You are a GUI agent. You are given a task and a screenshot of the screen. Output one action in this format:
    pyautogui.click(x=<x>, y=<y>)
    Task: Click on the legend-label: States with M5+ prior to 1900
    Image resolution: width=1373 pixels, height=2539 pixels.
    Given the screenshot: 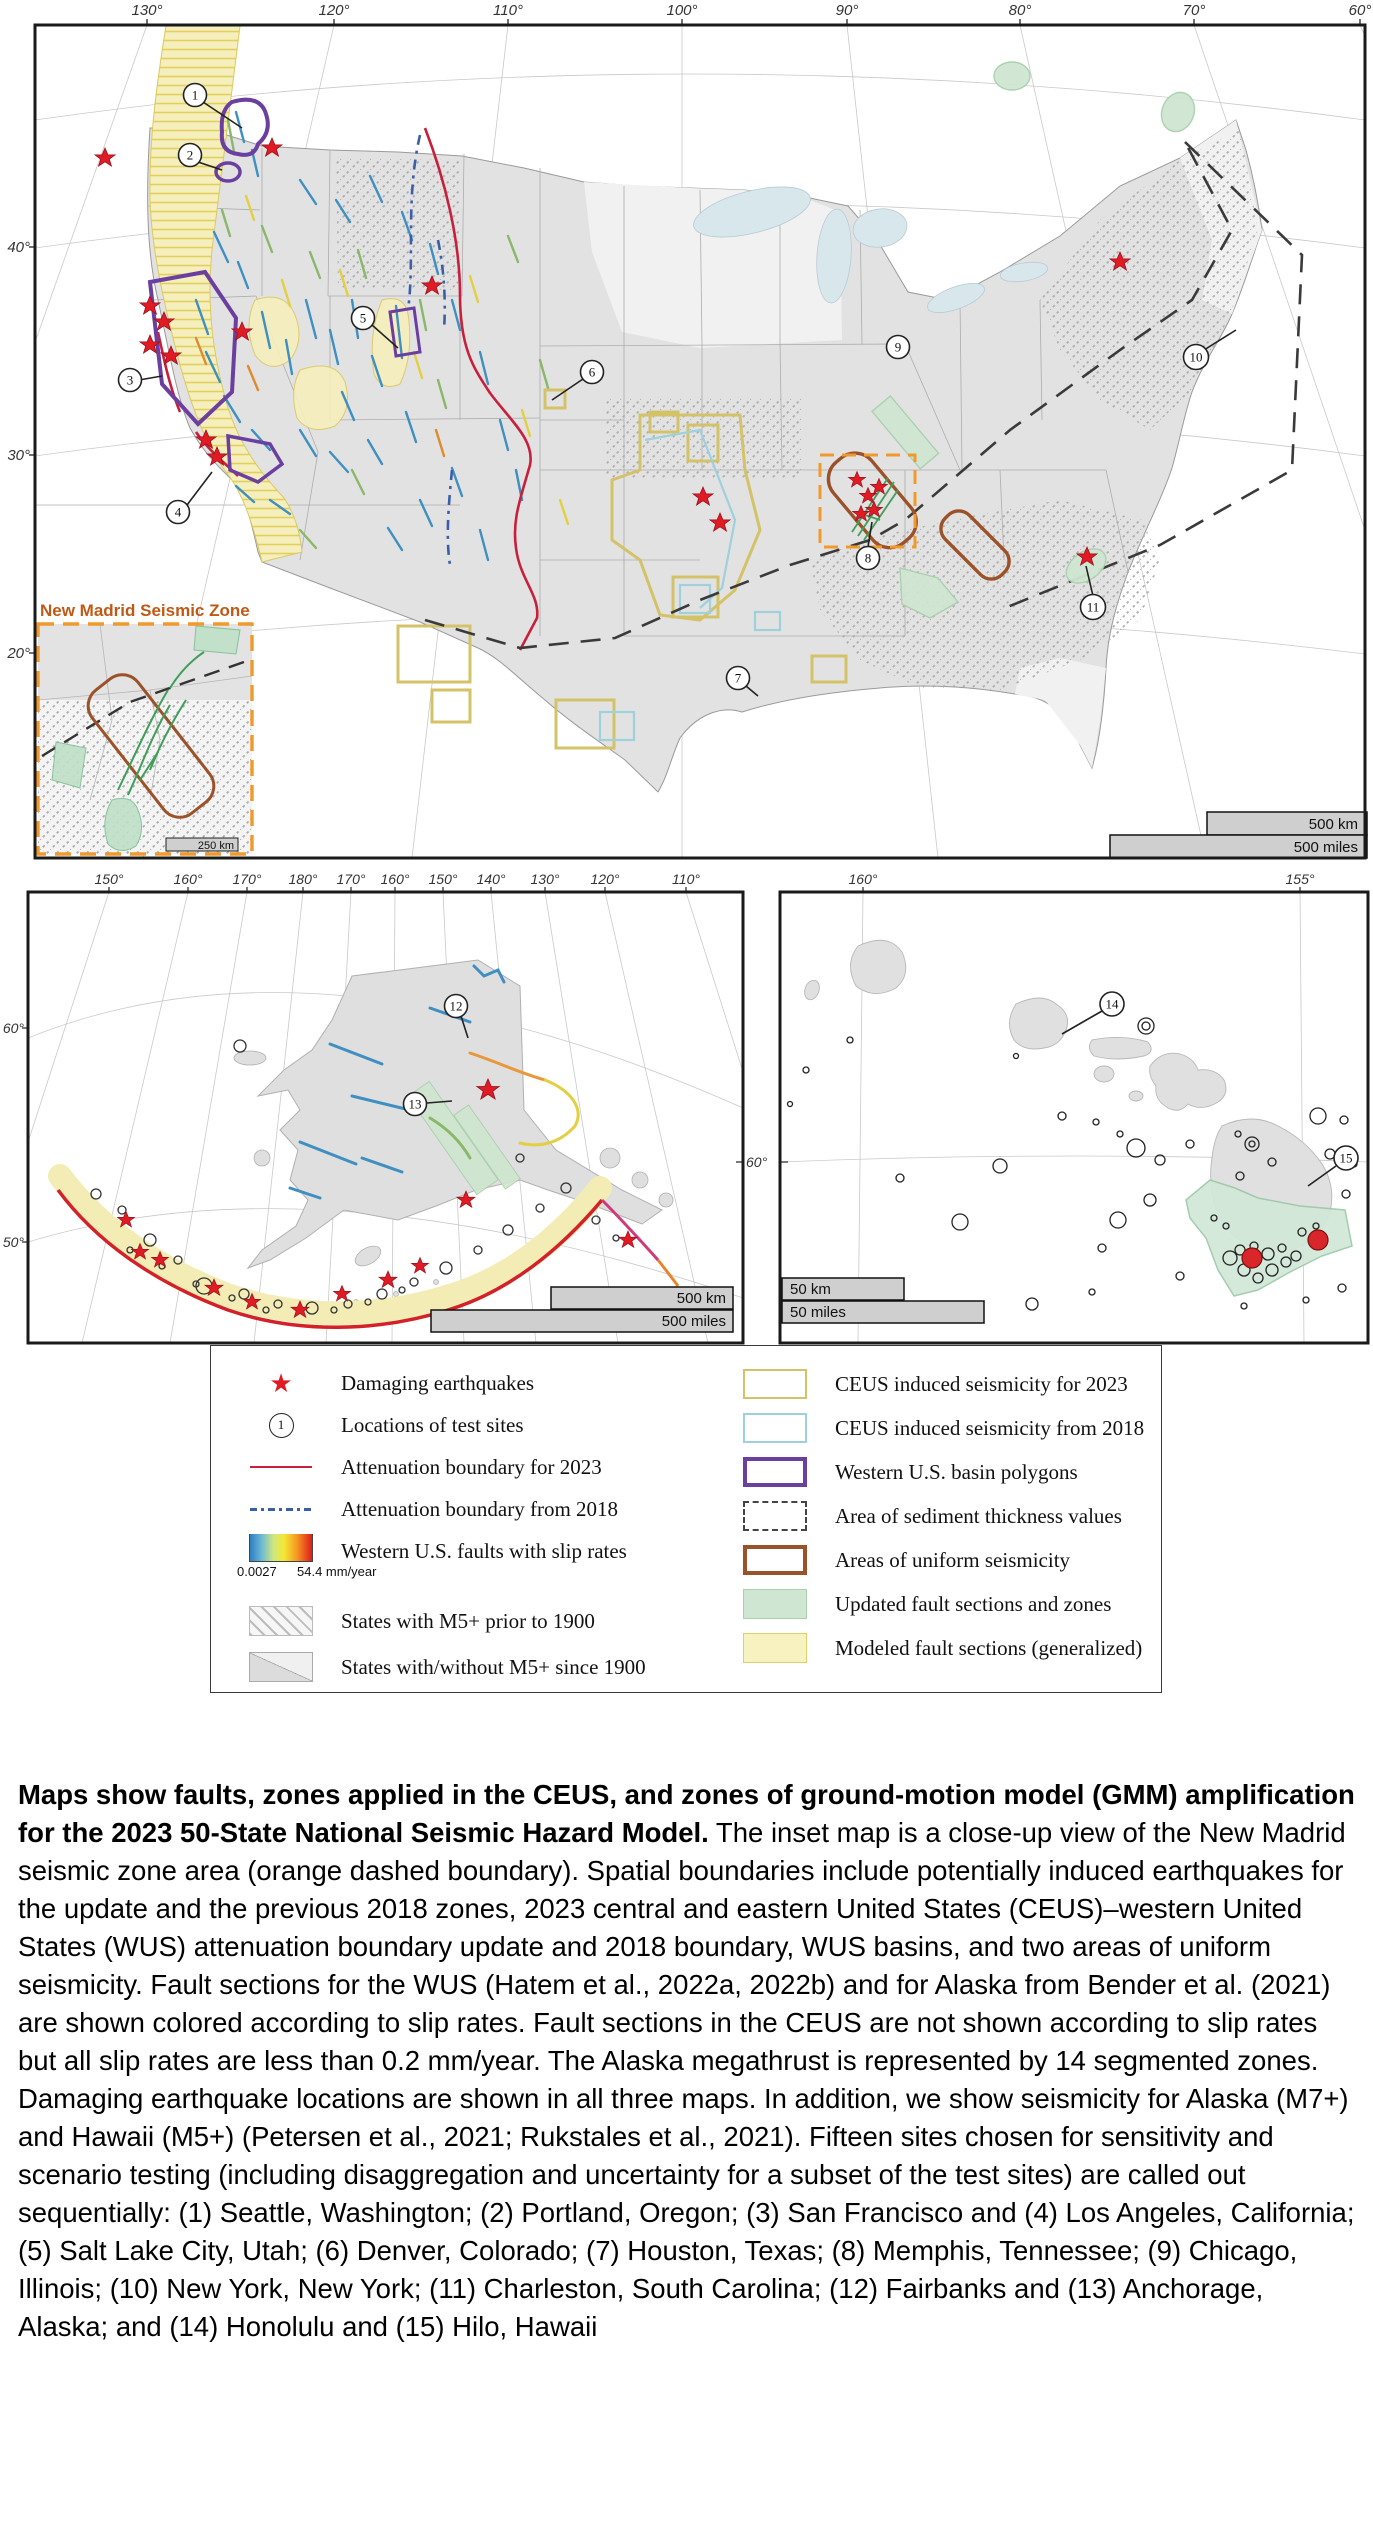 What is the action you would take?
    pyautogui.click(x=468, y=1620)
    